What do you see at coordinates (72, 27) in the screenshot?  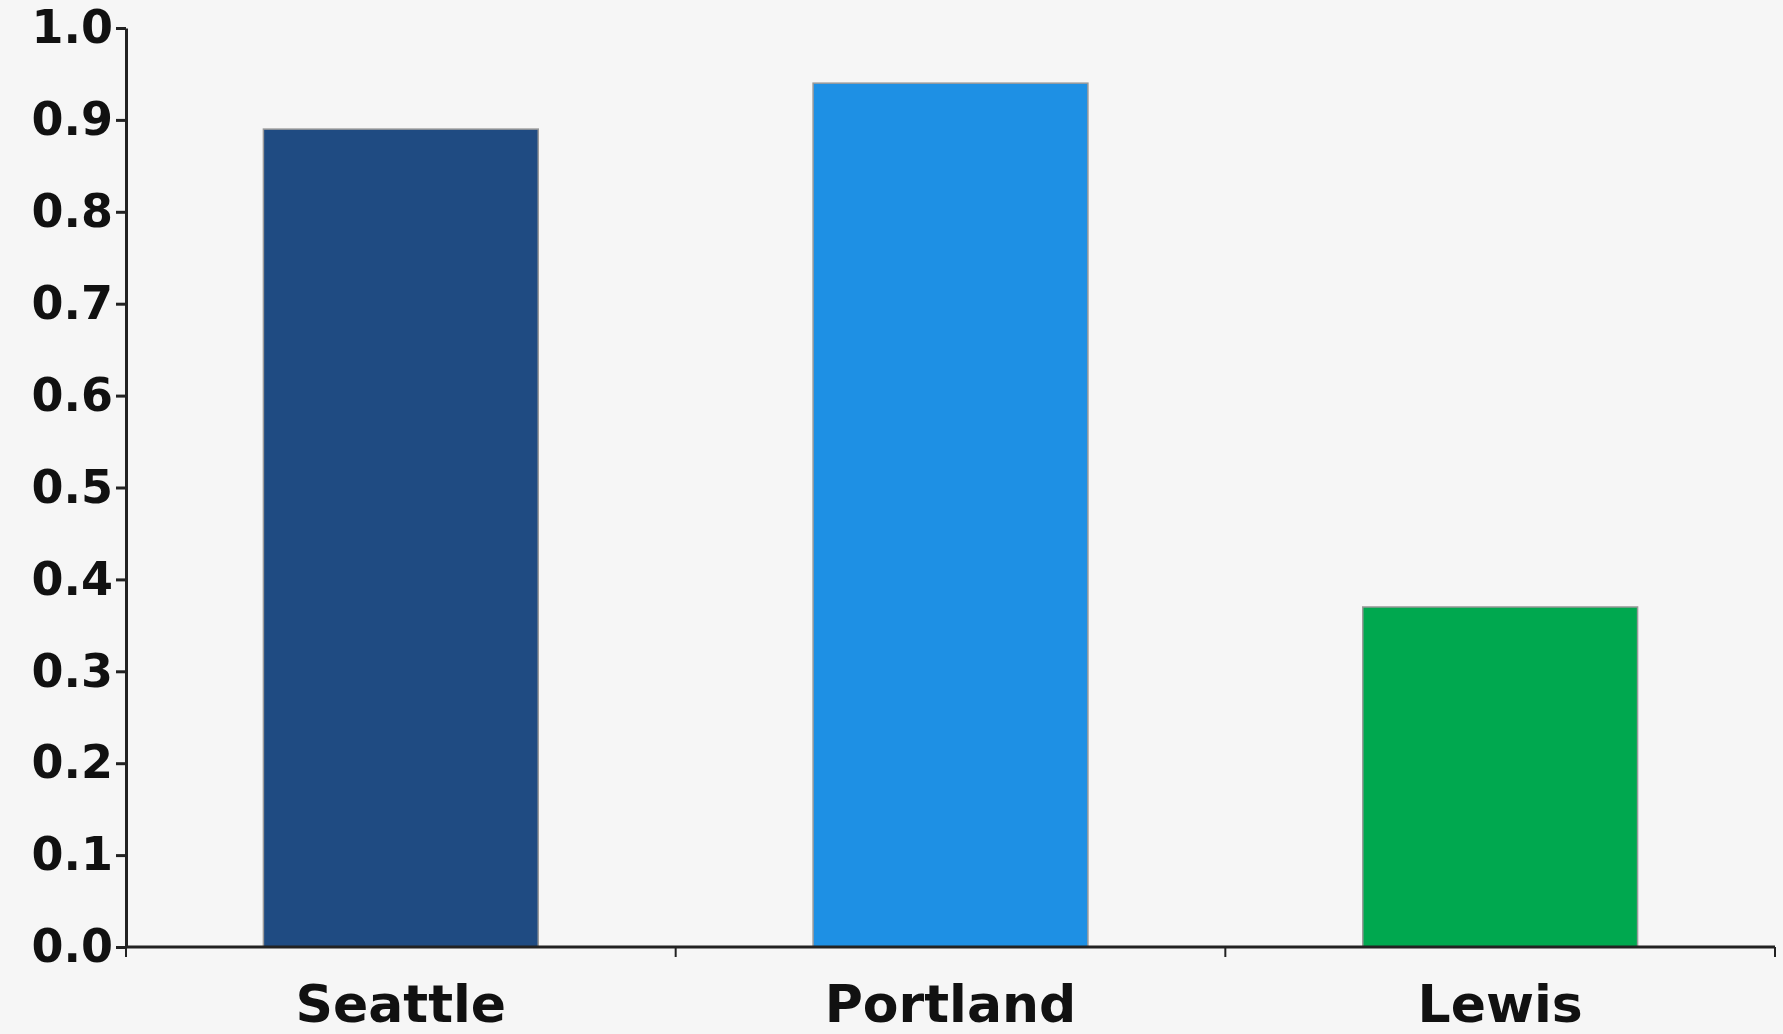 I see `y-tick-label: 1.0` at bounding box center [72, 27].